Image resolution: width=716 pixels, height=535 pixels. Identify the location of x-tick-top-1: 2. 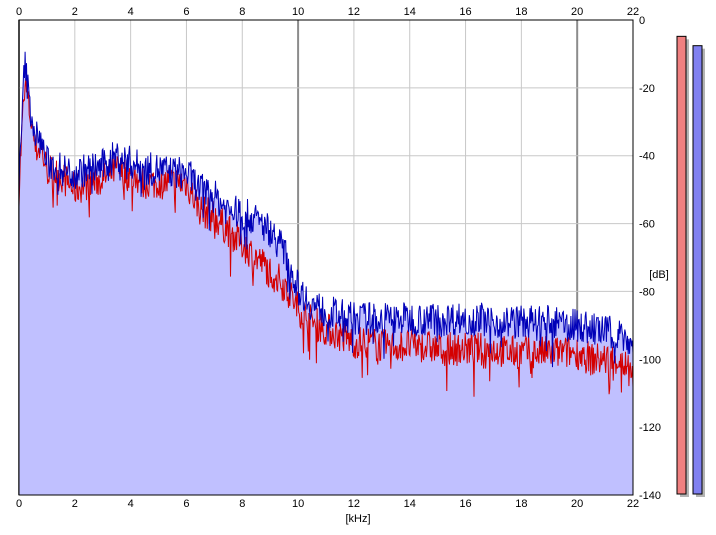
(75, 12).